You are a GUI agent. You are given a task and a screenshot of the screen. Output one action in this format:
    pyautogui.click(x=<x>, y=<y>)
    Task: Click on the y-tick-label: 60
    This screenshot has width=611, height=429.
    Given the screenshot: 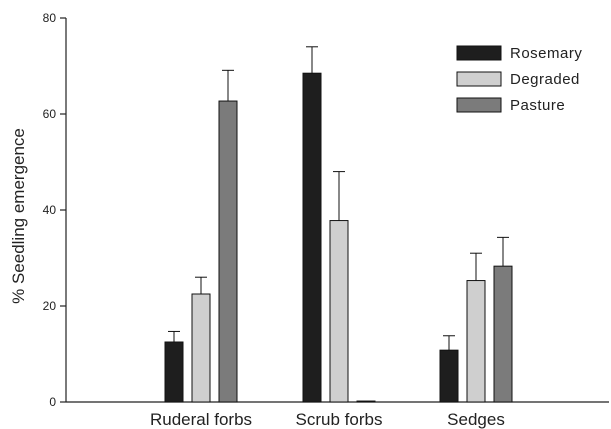 What is the action you would take?
    pyautogui.click(x=50, y=114)
    